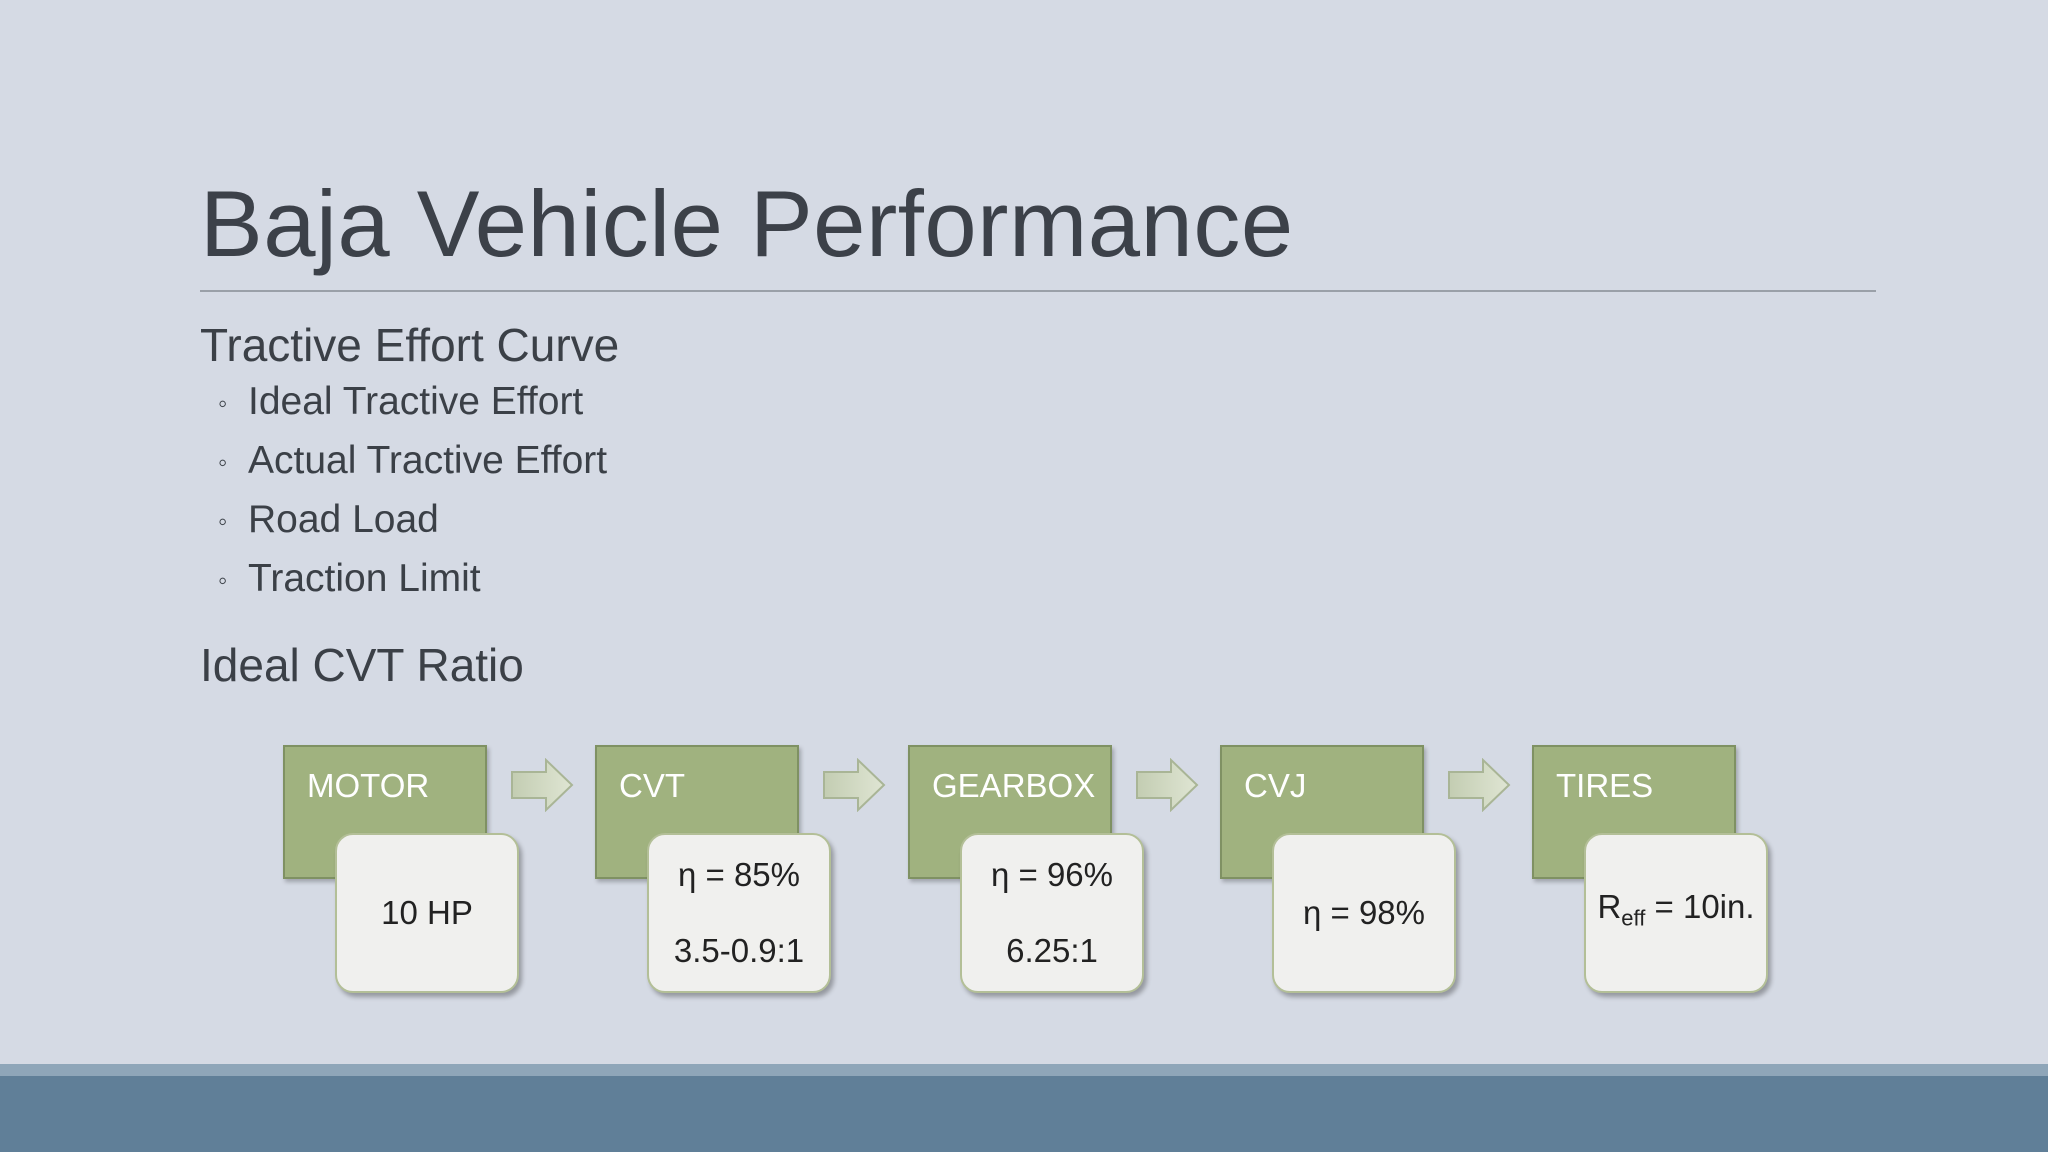 The image size is (2048, 1152). Describe the element at coordinates (410, 345) in the screenshot. I see `section-heading-tractive: Tractive Effort Curve` at that location.